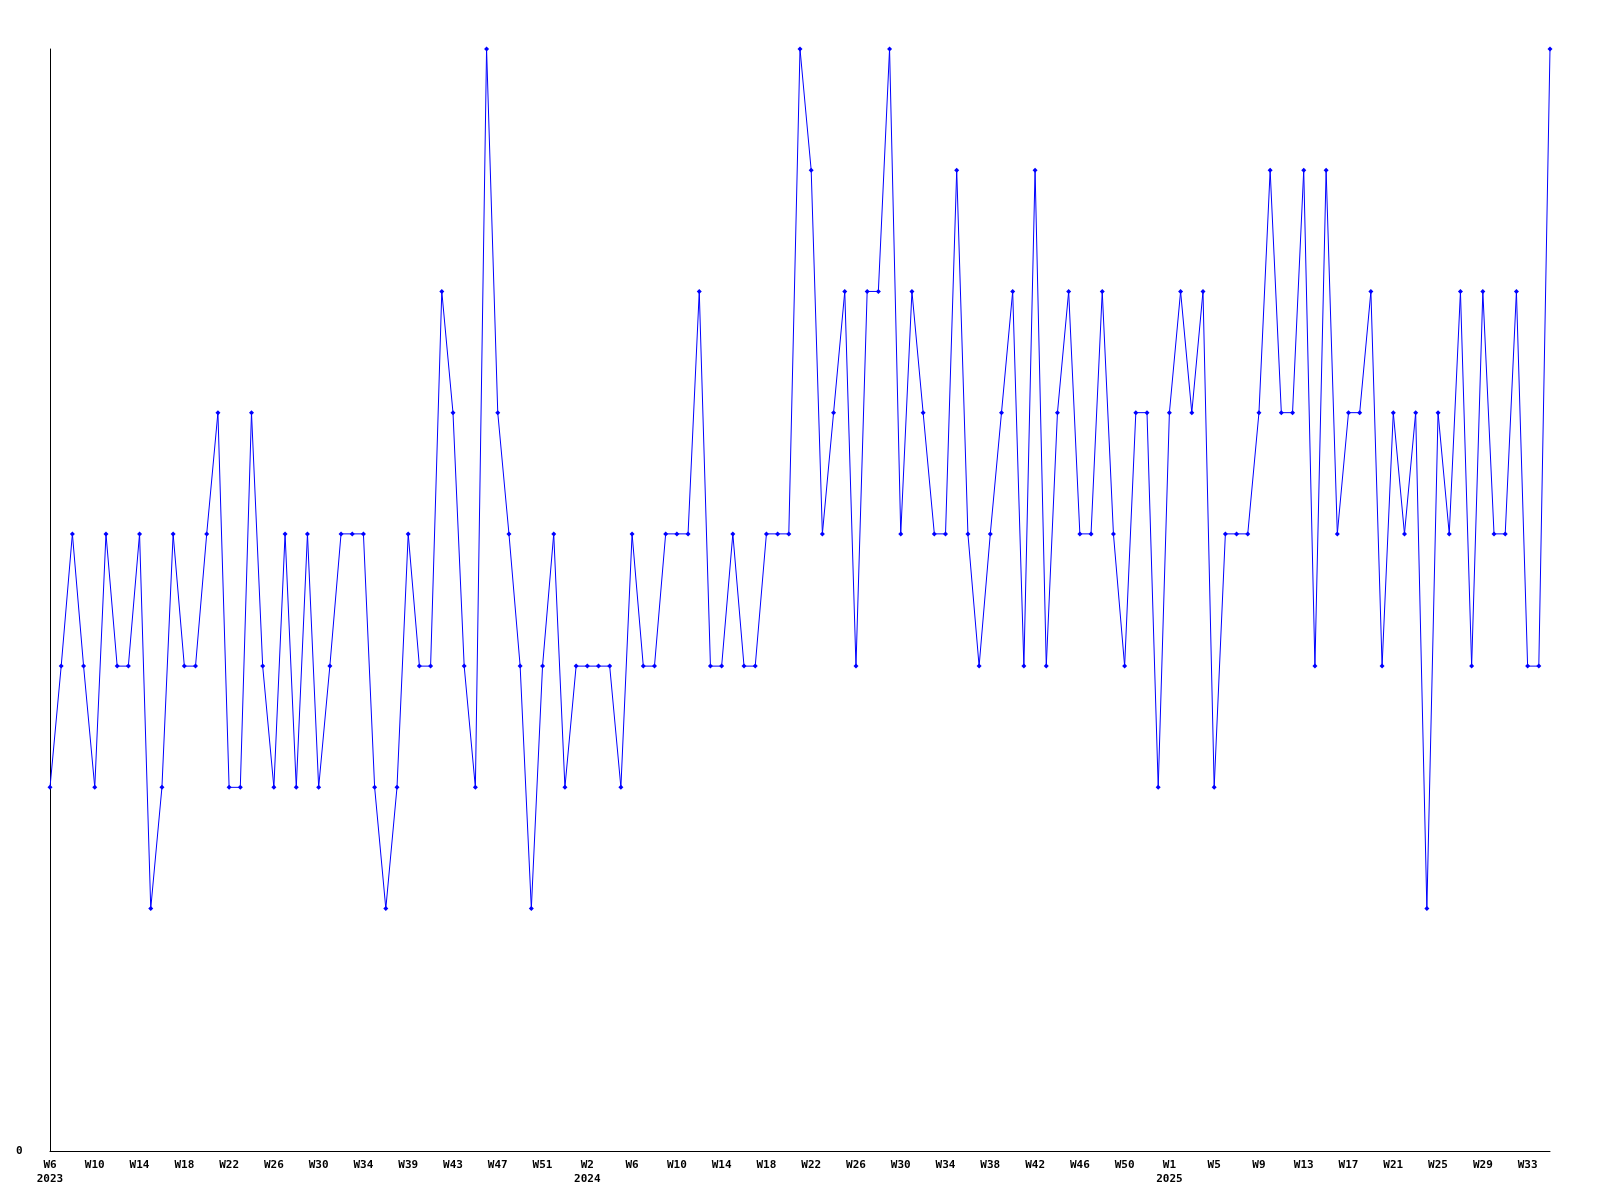  What do you see at coordinates (1124, 1164) in the screenshot?
I see `x-tick-label: W50` at bounding box center [1124, 1164].